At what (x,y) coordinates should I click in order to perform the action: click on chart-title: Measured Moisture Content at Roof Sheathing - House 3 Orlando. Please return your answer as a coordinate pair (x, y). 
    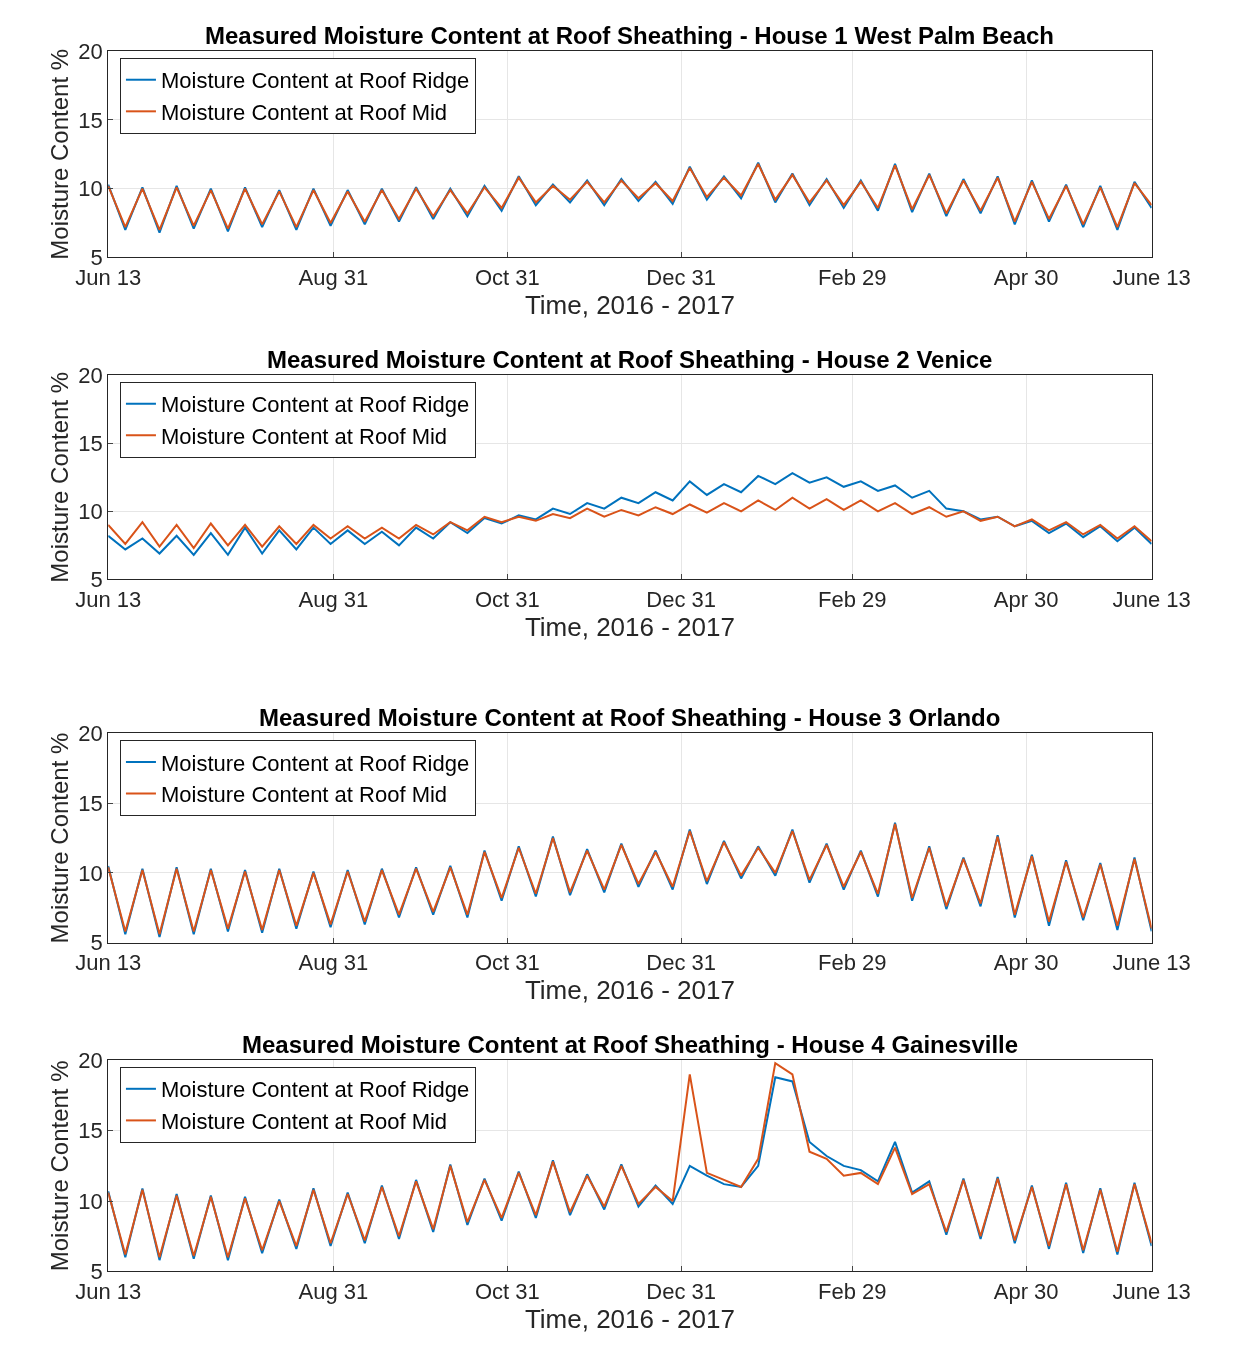
    Looking at the image, I should click on (630, 717).